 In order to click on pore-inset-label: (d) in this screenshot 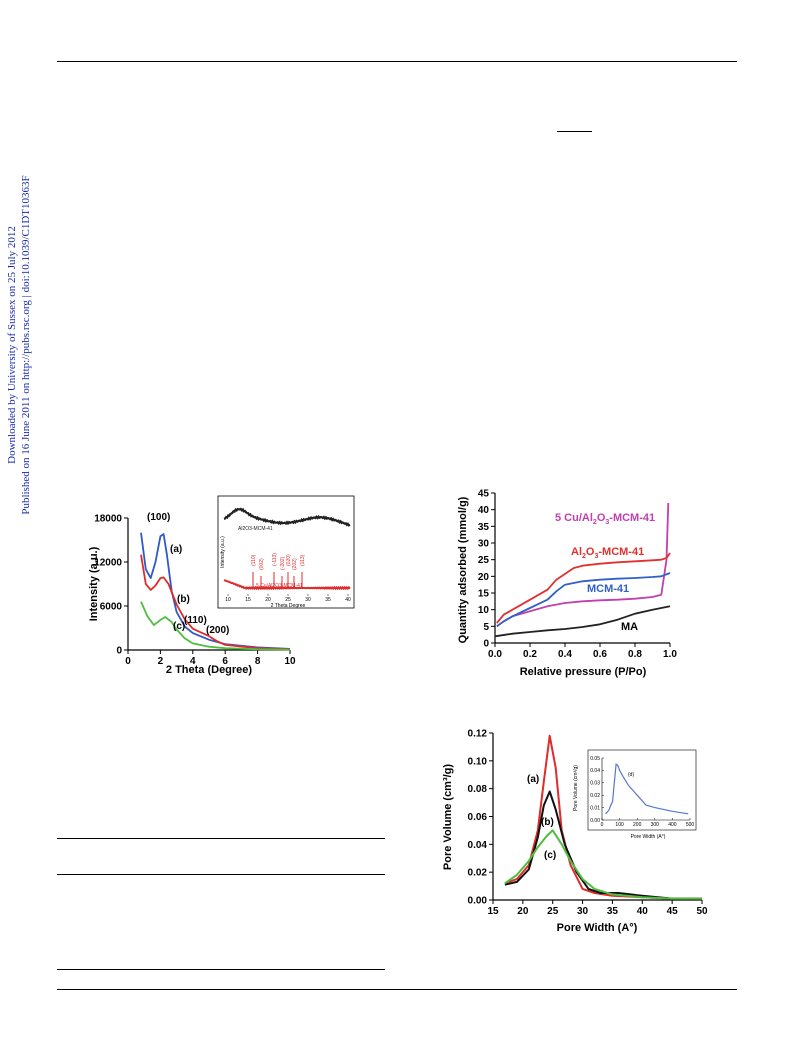, I will do `click(631, 775)`.